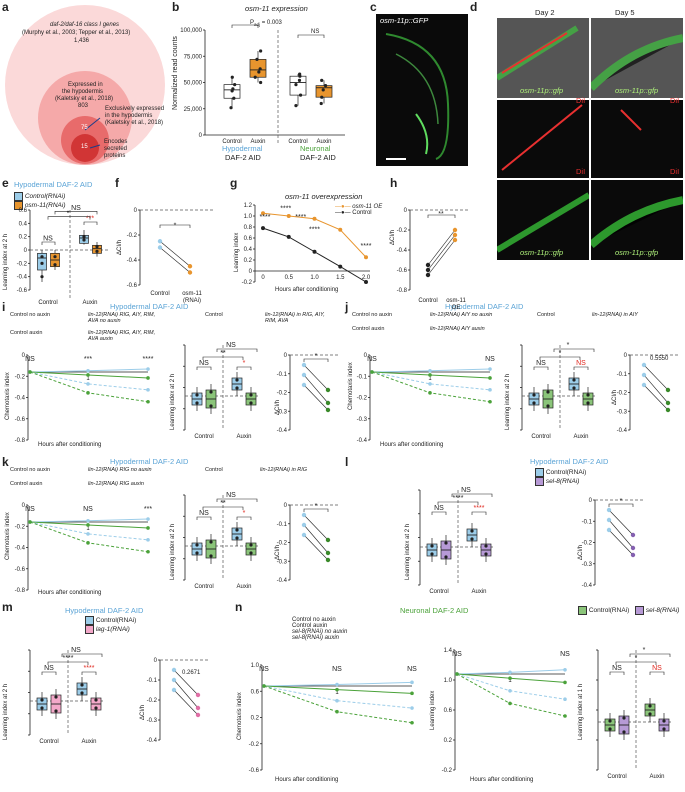  I want to click on chart-b-box, so click(258, 68).